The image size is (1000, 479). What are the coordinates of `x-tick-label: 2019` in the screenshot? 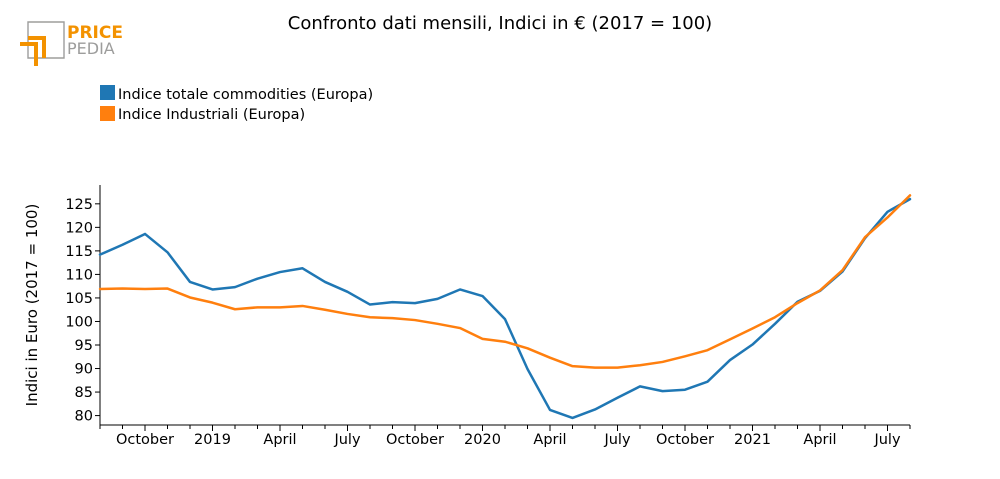 It's located at (212, 440).